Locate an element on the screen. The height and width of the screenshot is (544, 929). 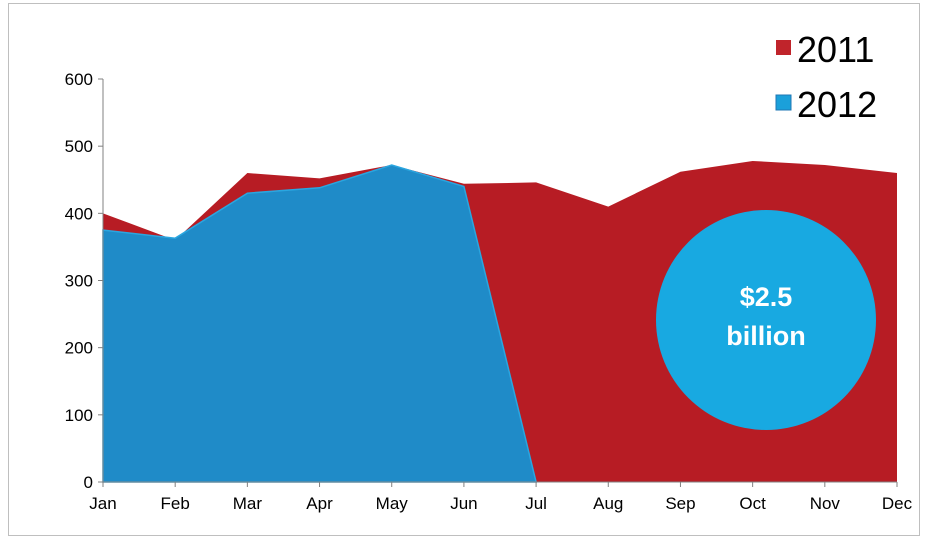
x-axis-ticks: Jan Feb Mar Apr May Jun Jul Aug Sep Oct Nov Dec is located at coordinates (501, 497).